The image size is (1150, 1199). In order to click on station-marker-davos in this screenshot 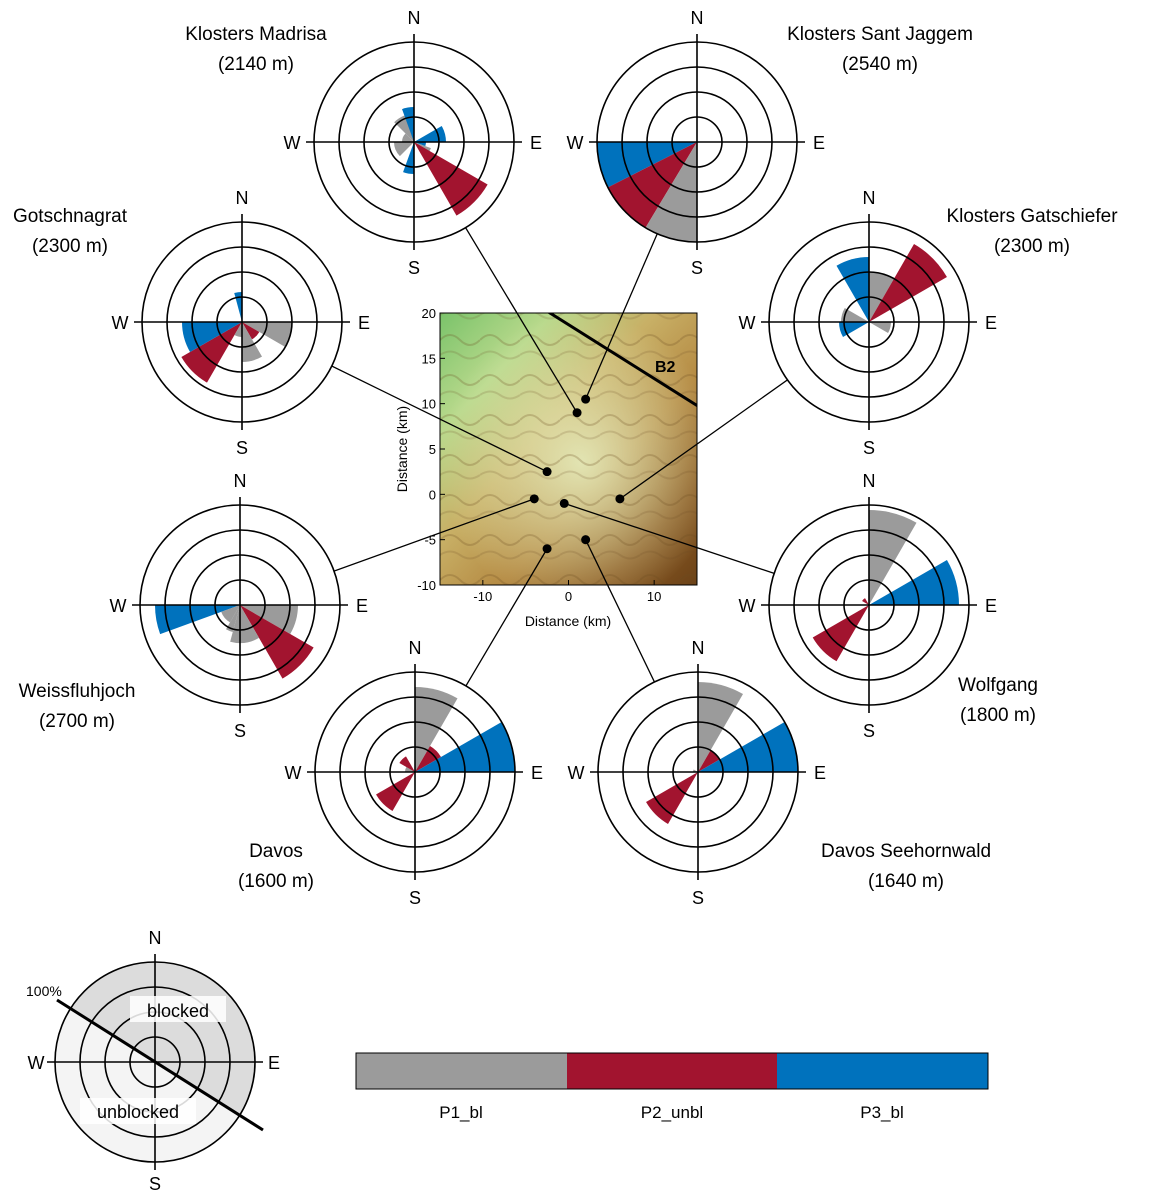, I will do `click(547, 549)`.